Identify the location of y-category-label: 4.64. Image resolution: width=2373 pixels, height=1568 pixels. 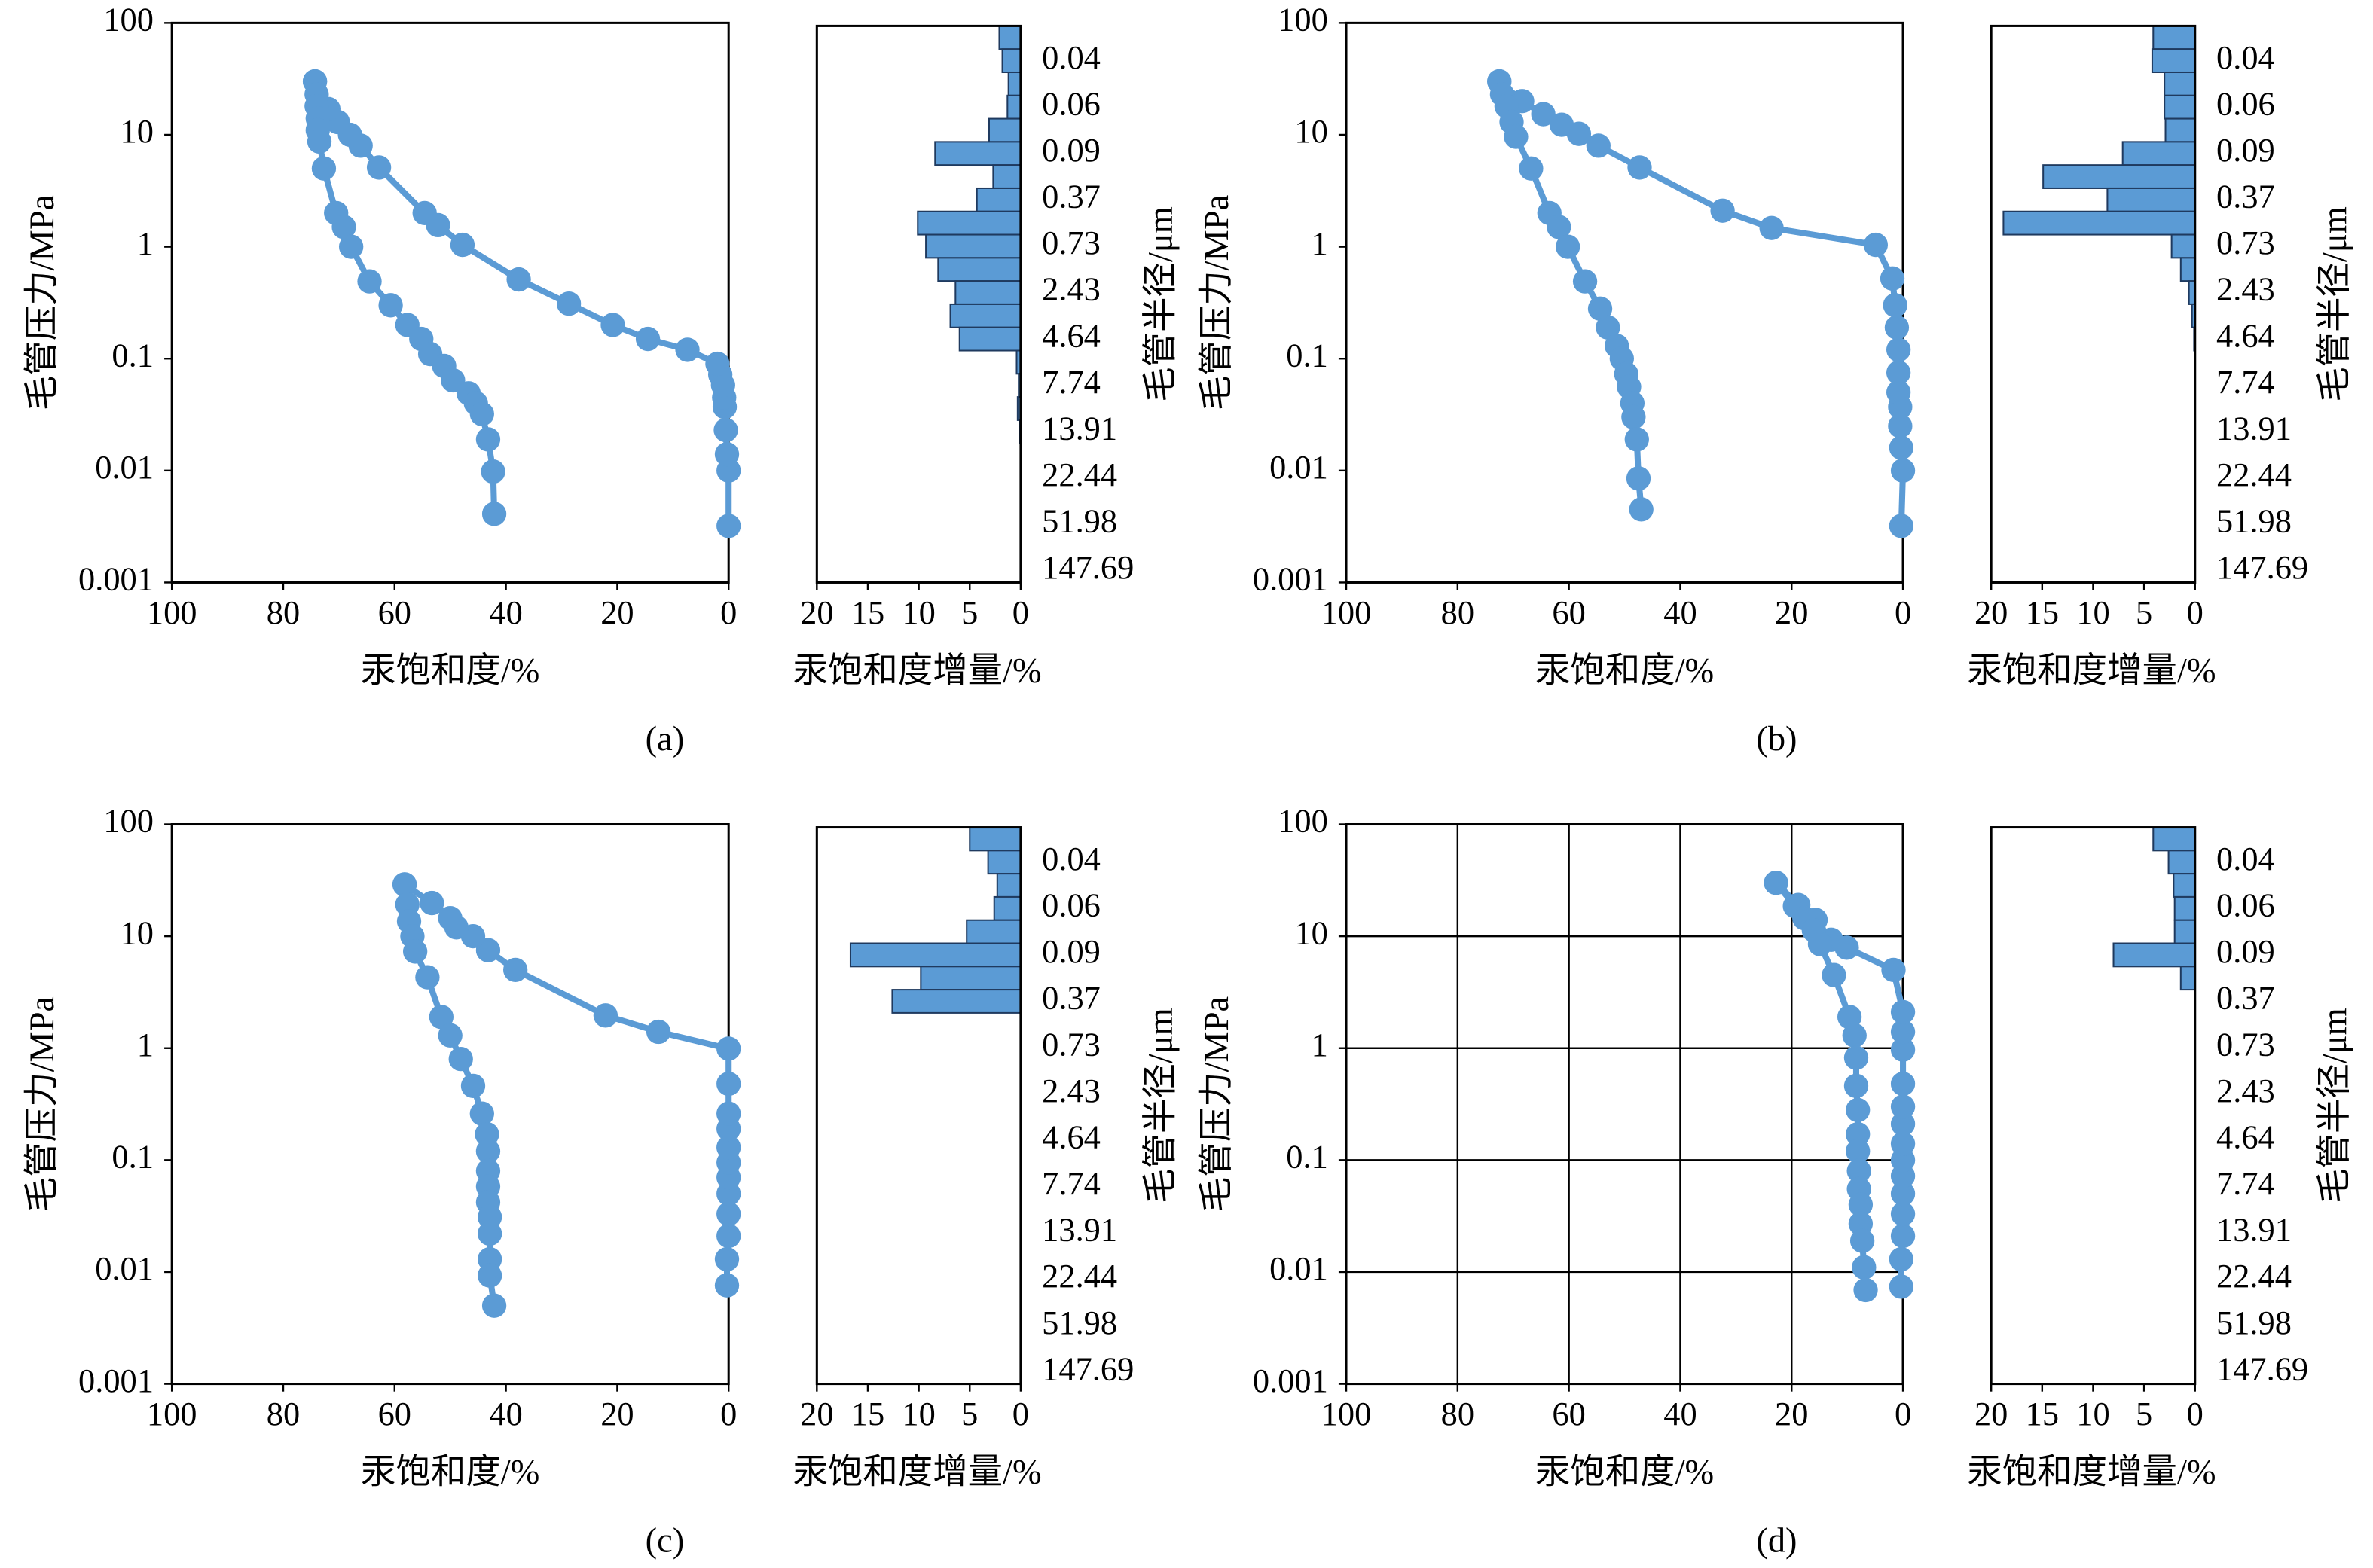
(1071, 1136).